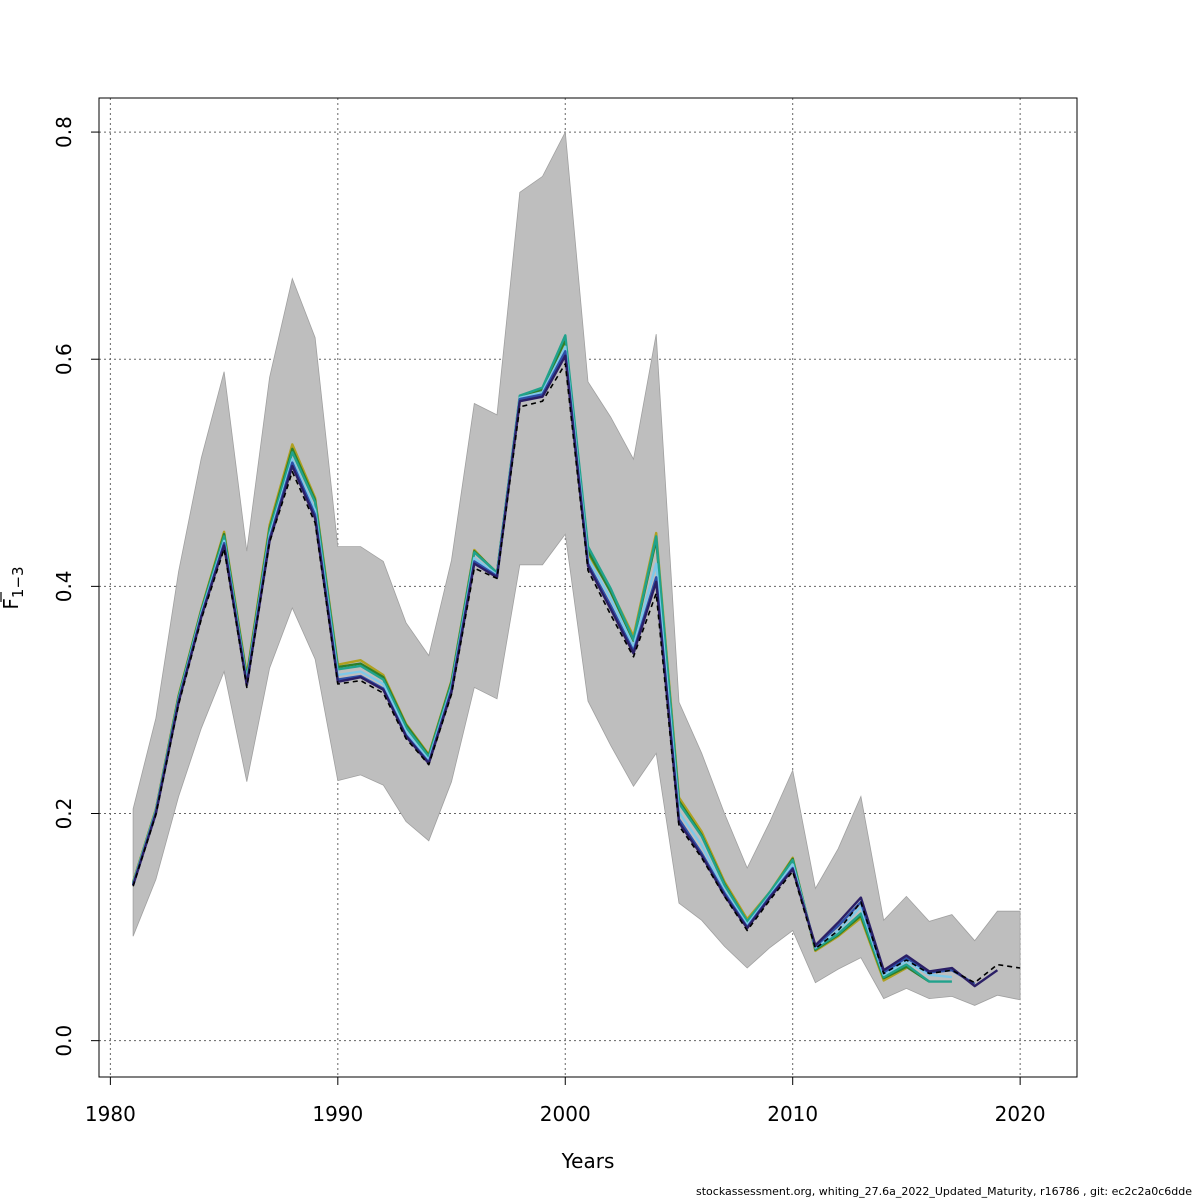 The height and width of the screenshot is (1200, 1200). What do you see at coordinates (64, 132) in the screenshot?
I see `y-tick-label-4: 0.8` at bounding box center [64, 132].